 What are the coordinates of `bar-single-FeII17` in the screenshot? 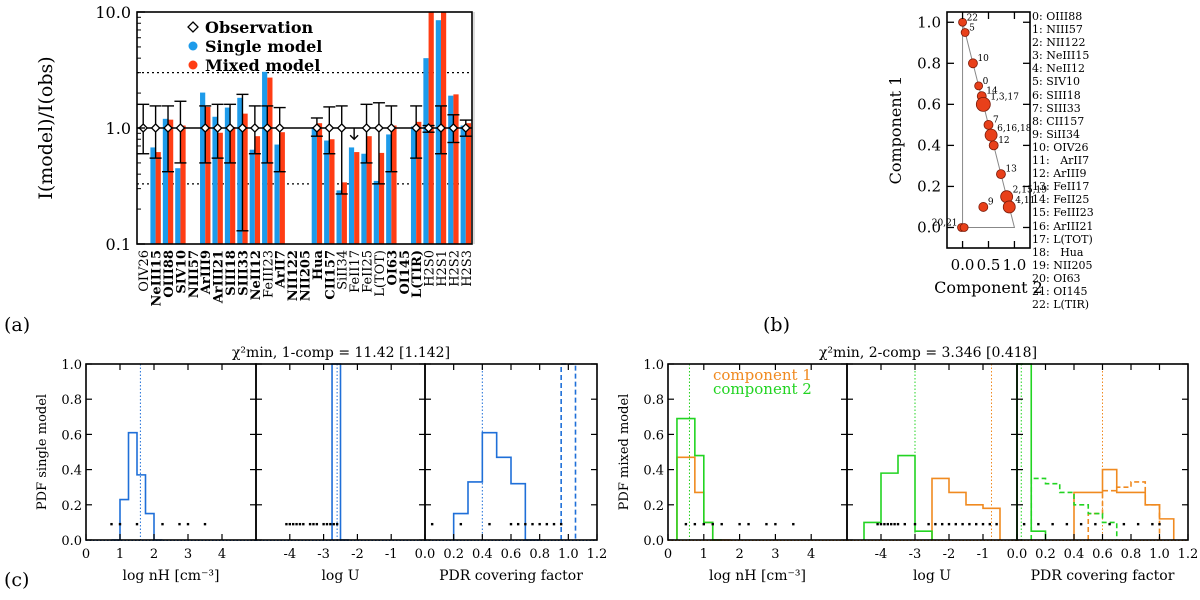 It's located at (351, 195).